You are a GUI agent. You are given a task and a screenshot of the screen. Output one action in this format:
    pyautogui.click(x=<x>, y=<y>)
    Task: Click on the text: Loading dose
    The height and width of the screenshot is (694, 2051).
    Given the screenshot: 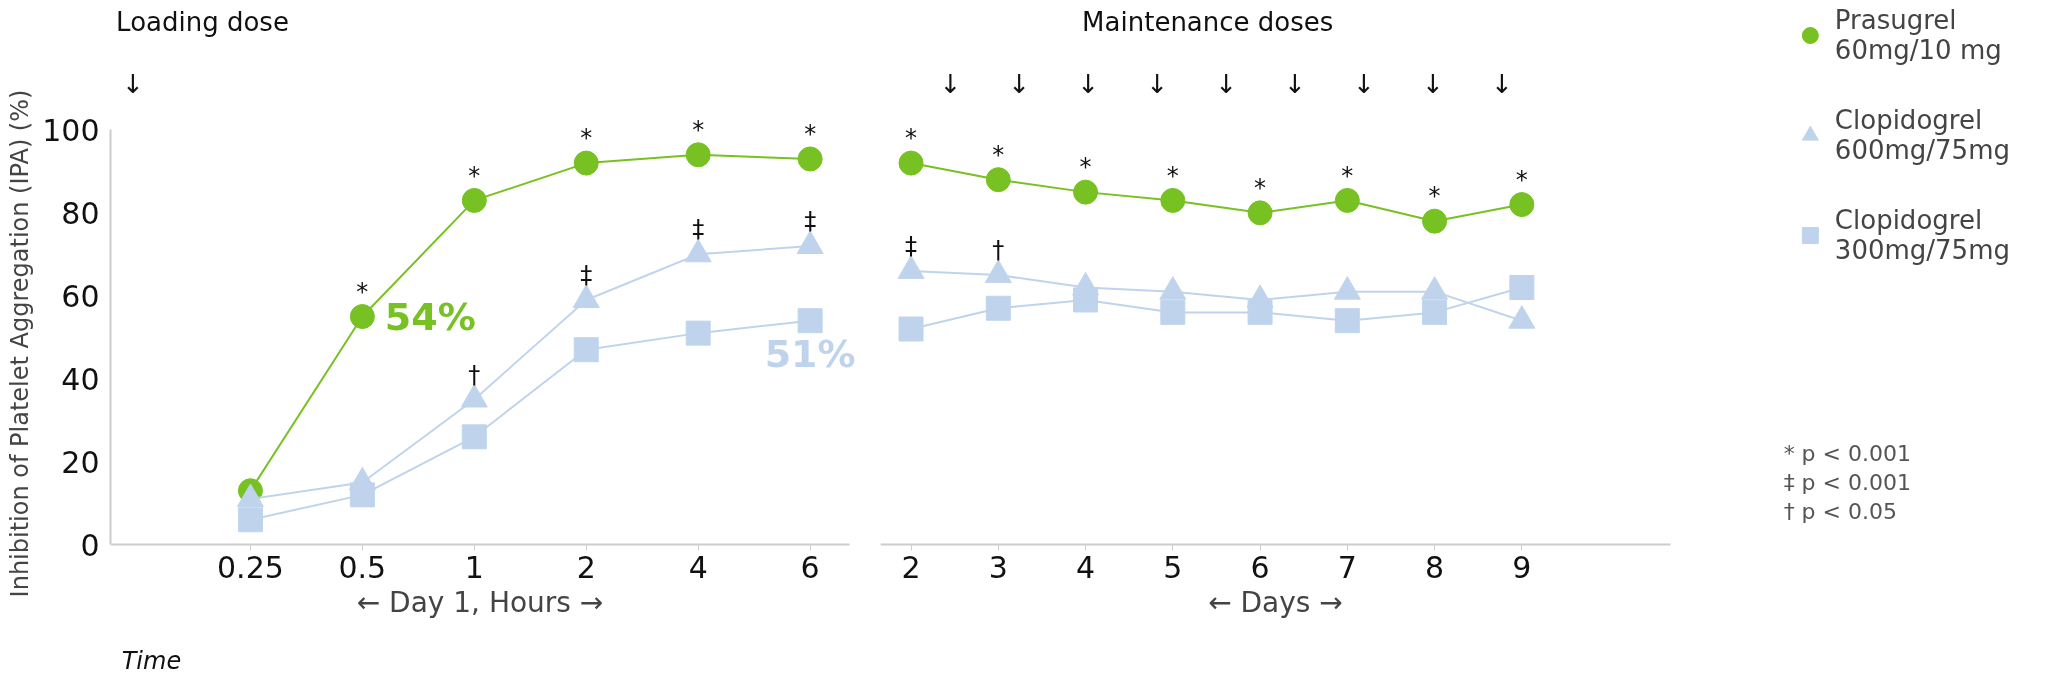 What is the action you would take?
    pyautogui.click(x=202, y=22)
    